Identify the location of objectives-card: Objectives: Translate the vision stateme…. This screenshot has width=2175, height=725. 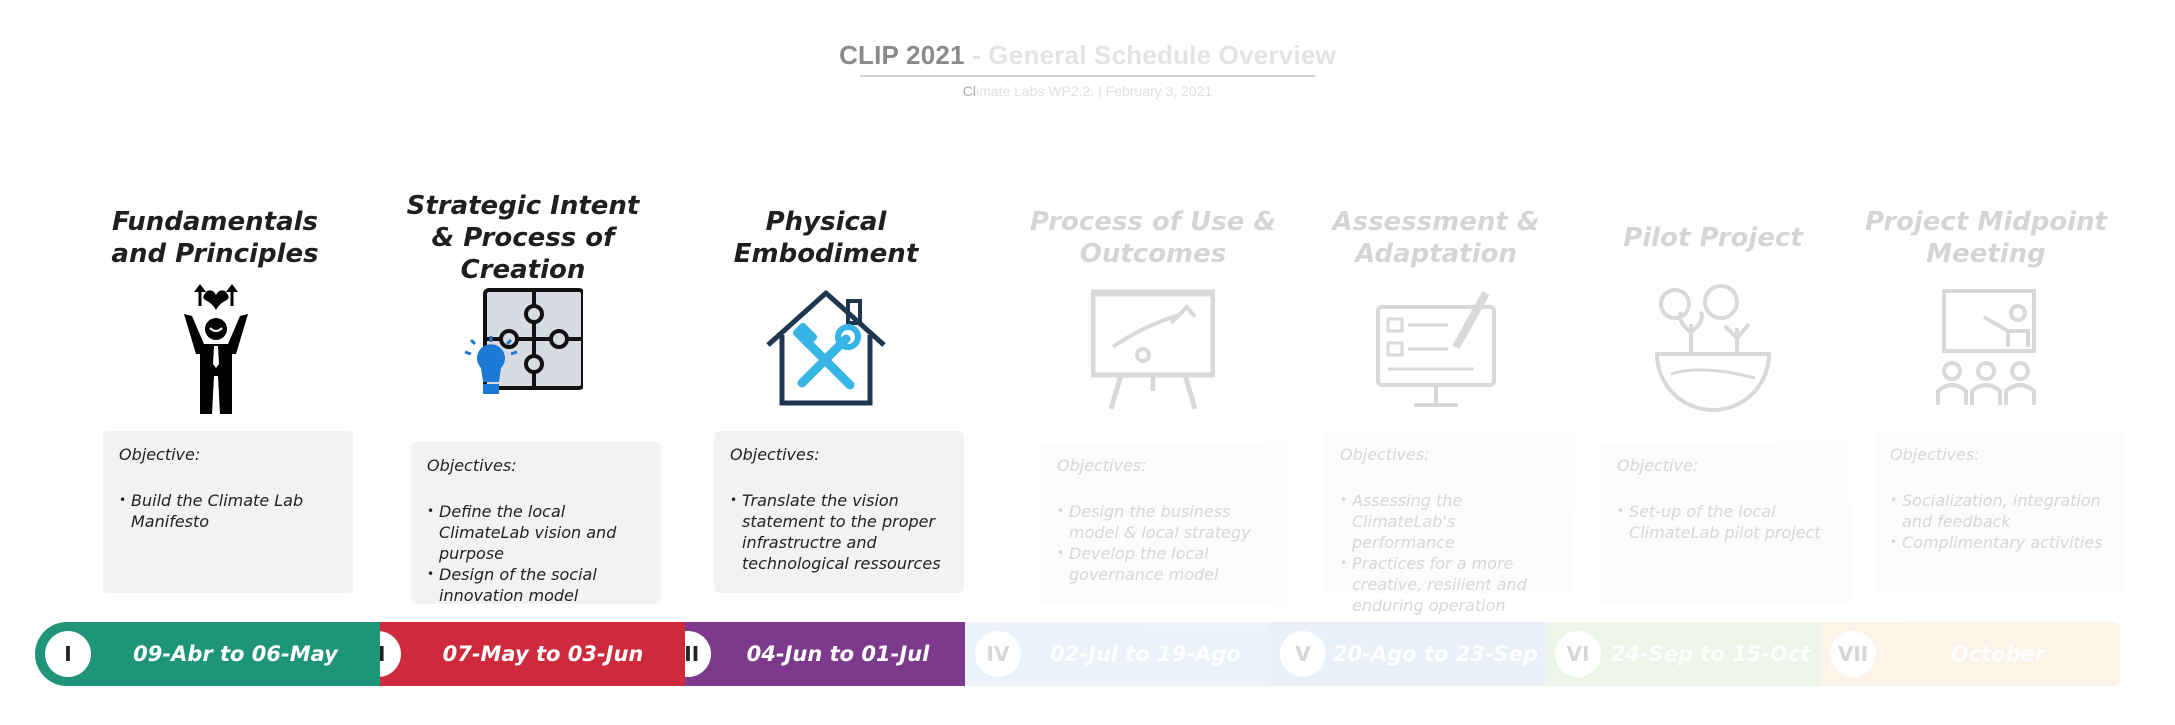
(839, 512).